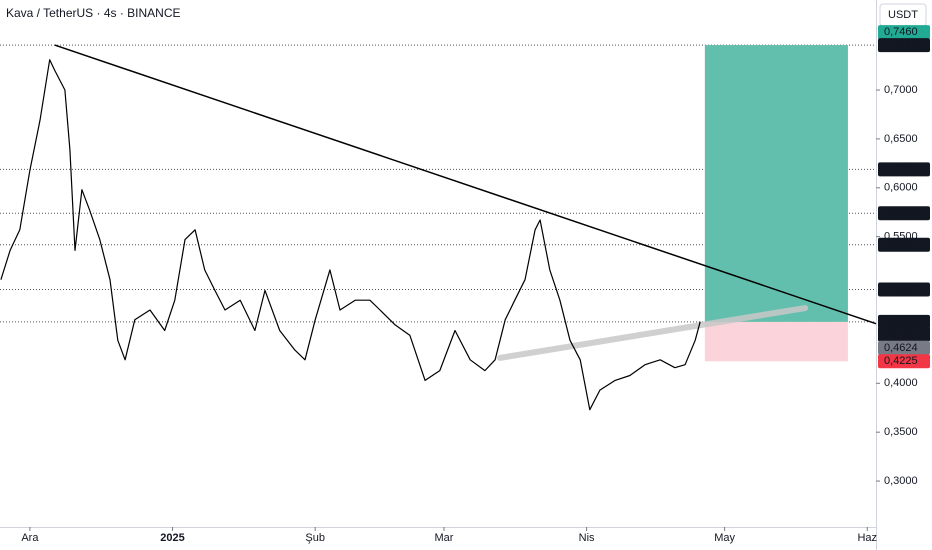  Describe the element at coordinates (724, 538) in the screenshot. I see `x-tick-label: May` at that location.